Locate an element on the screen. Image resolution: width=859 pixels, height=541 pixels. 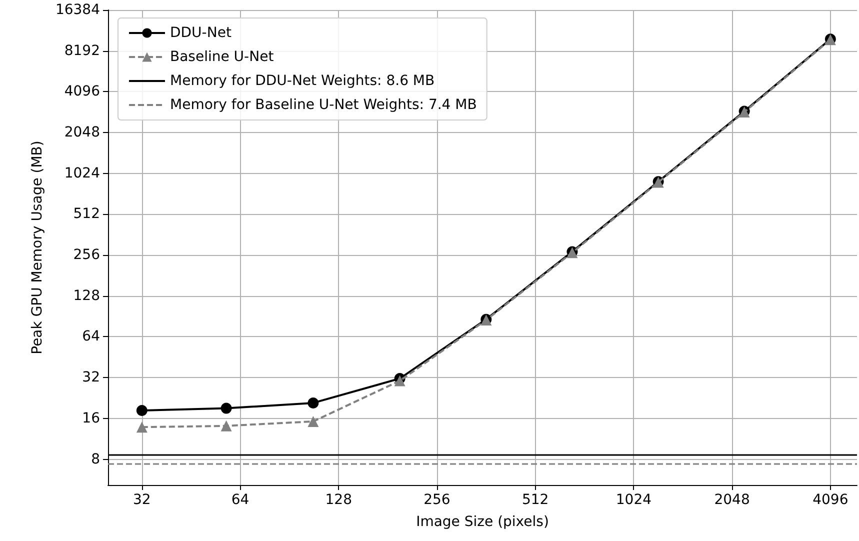
legend-label: Baseline U-Net is located at coordinates (222, 57).